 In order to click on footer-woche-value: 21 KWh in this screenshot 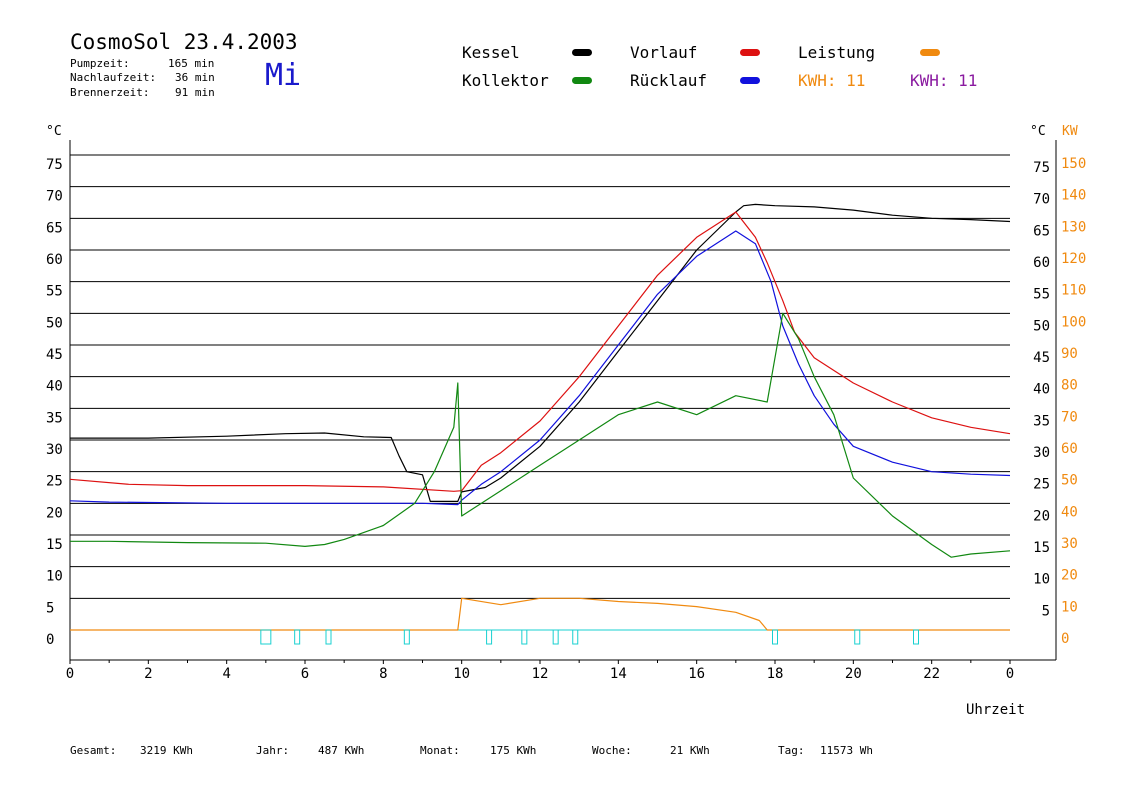, I will do `click(690, 750)`.